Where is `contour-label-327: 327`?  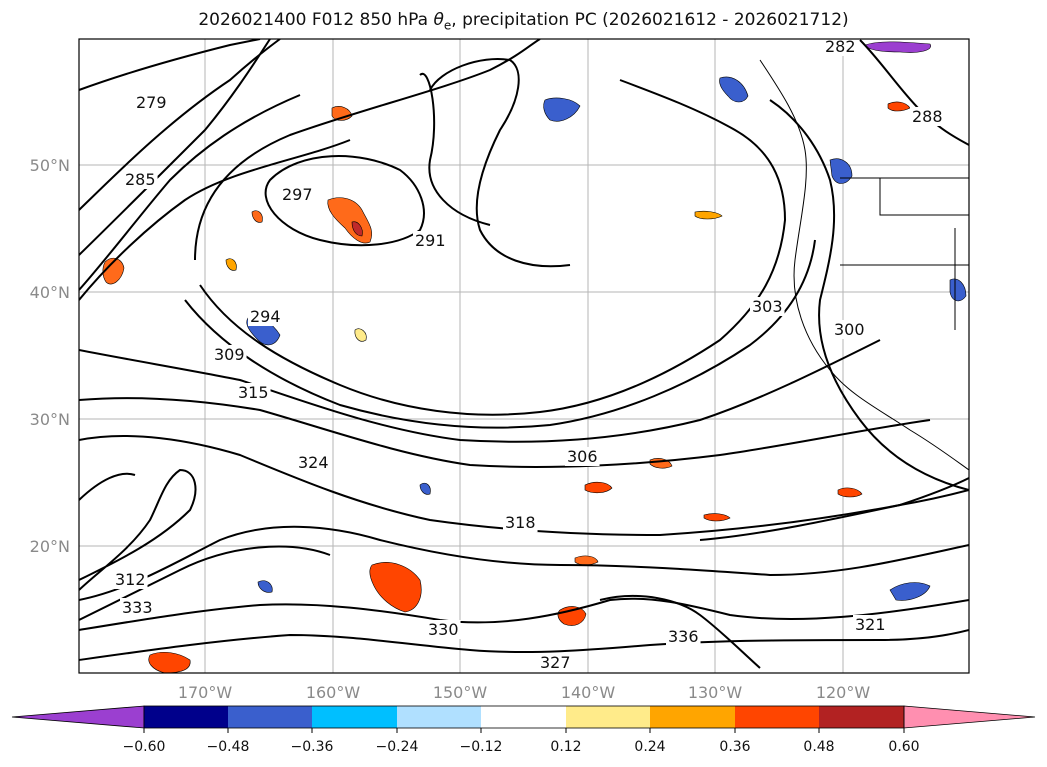 contour-label-327: 327 is located at coordinates (555, 662).